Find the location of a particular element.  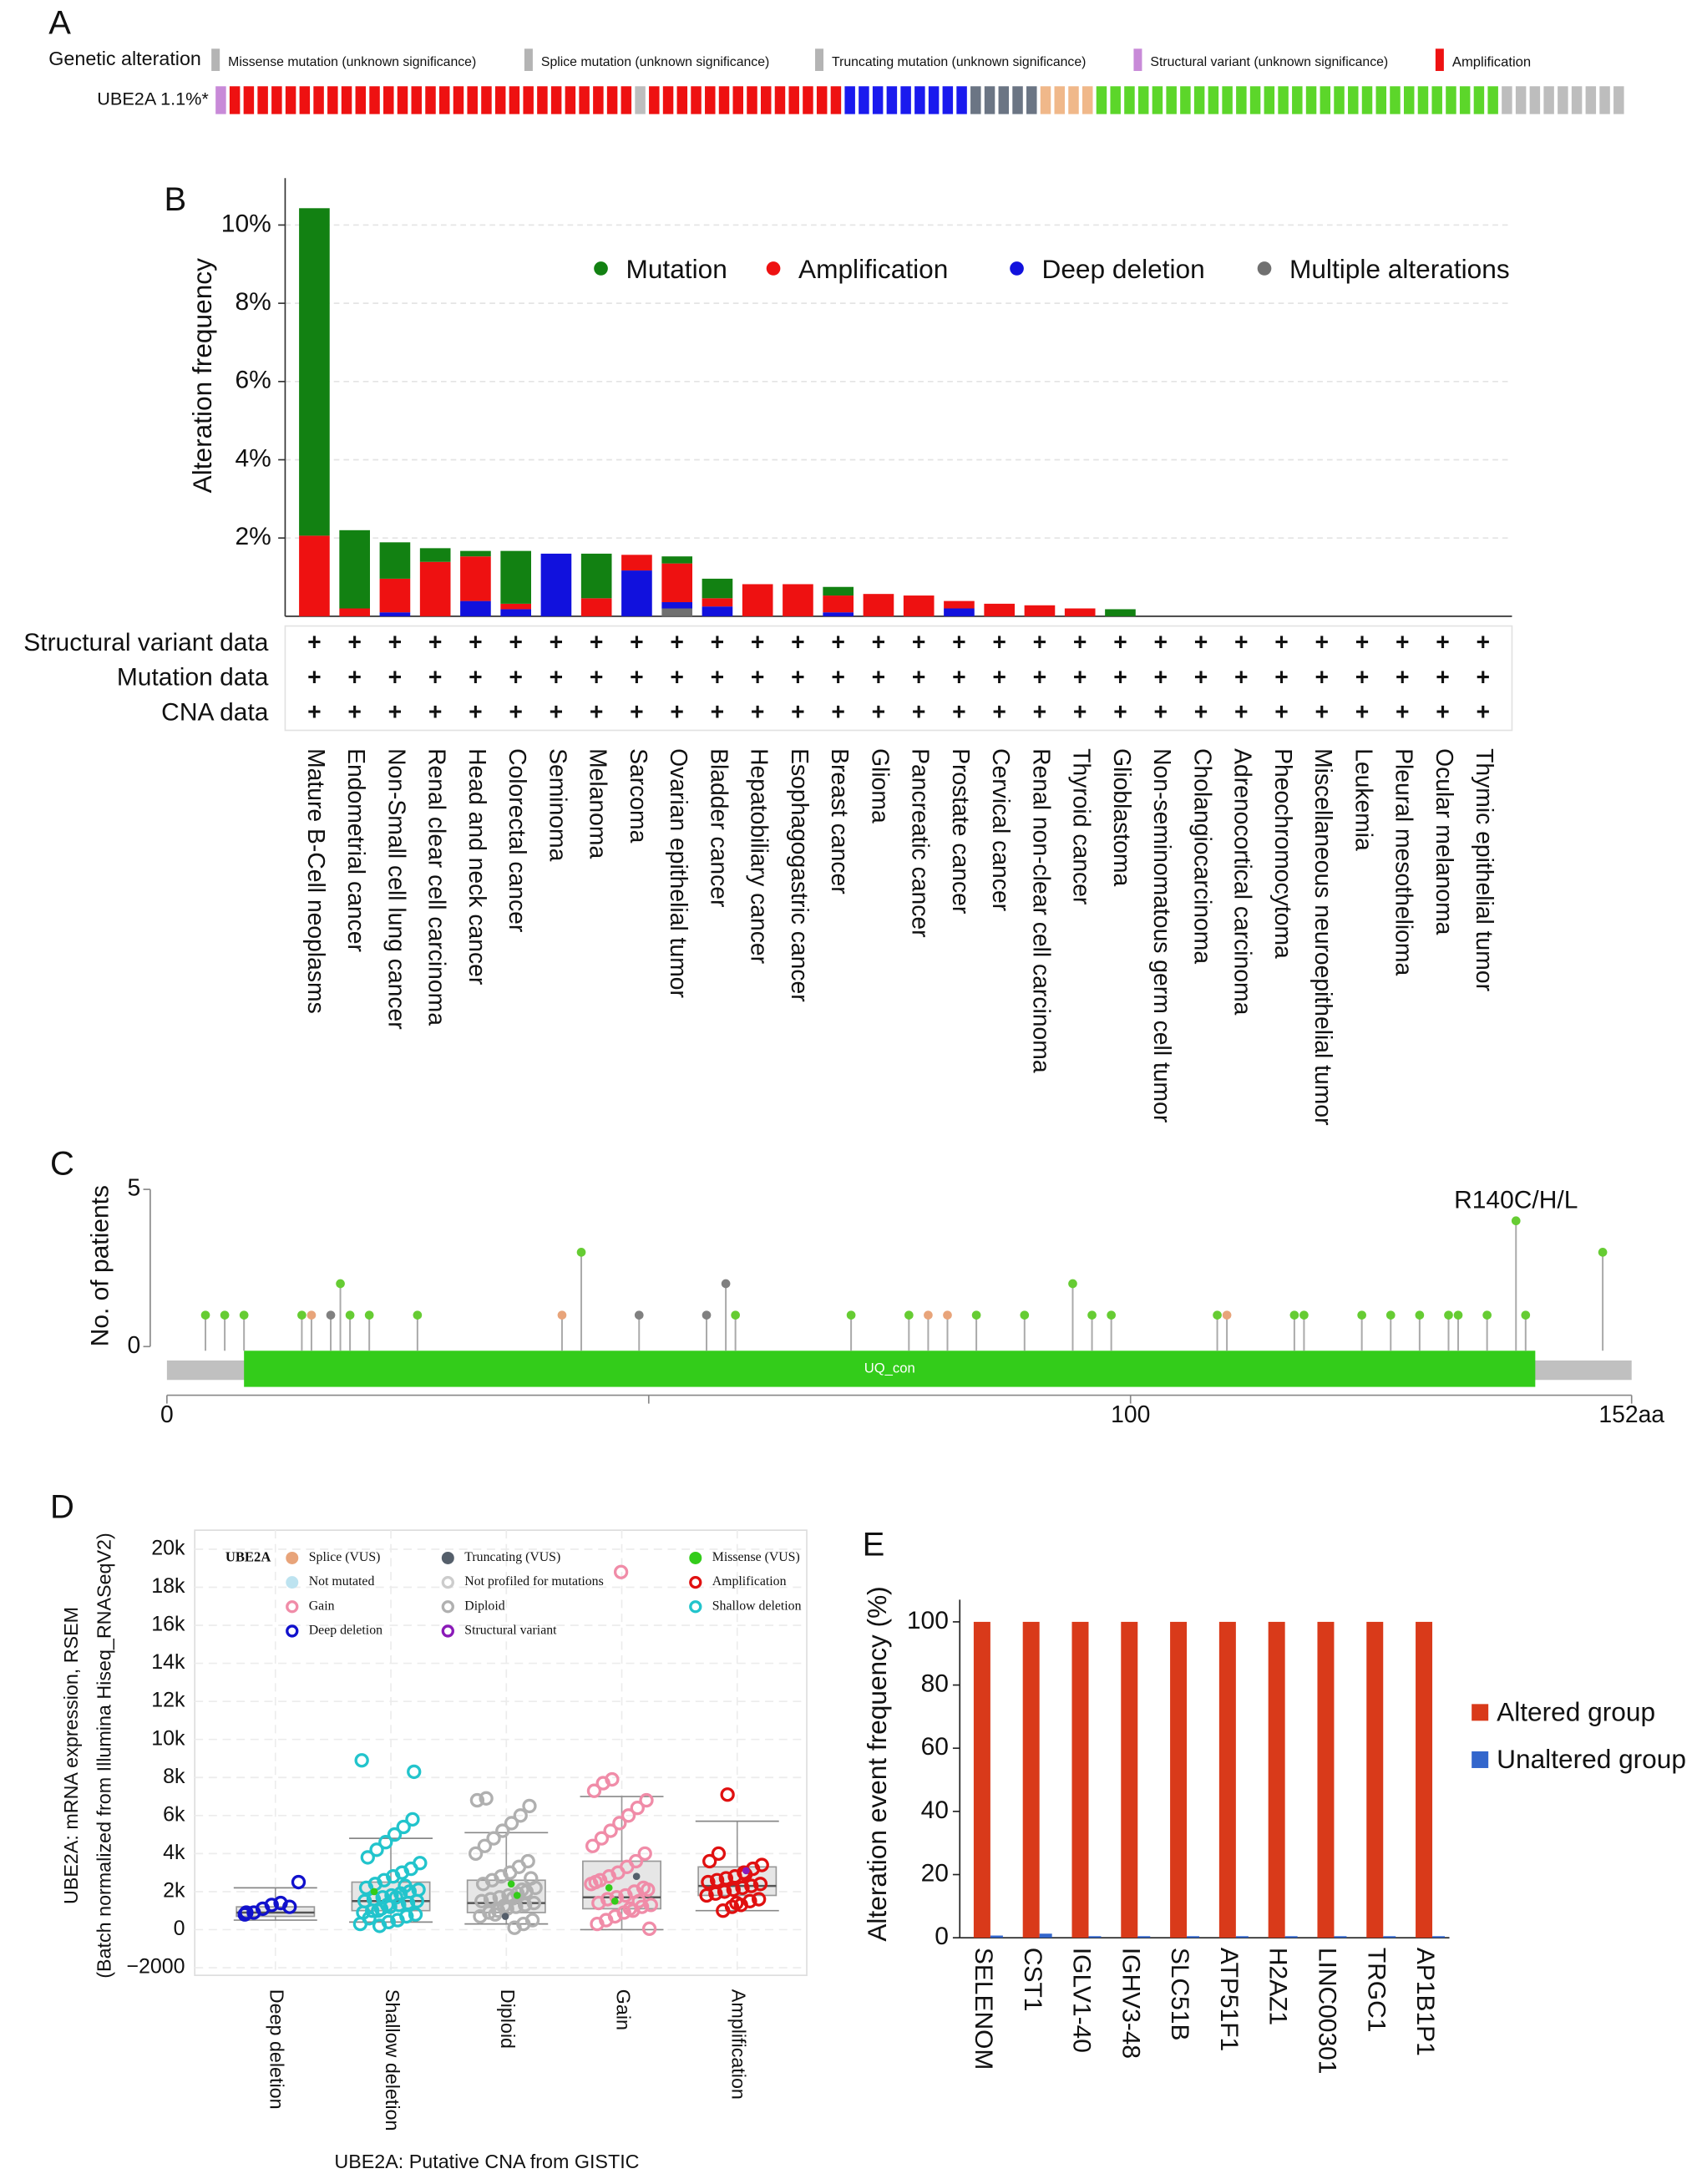

legend-label: Amplification is located at coordinates (873, 269).